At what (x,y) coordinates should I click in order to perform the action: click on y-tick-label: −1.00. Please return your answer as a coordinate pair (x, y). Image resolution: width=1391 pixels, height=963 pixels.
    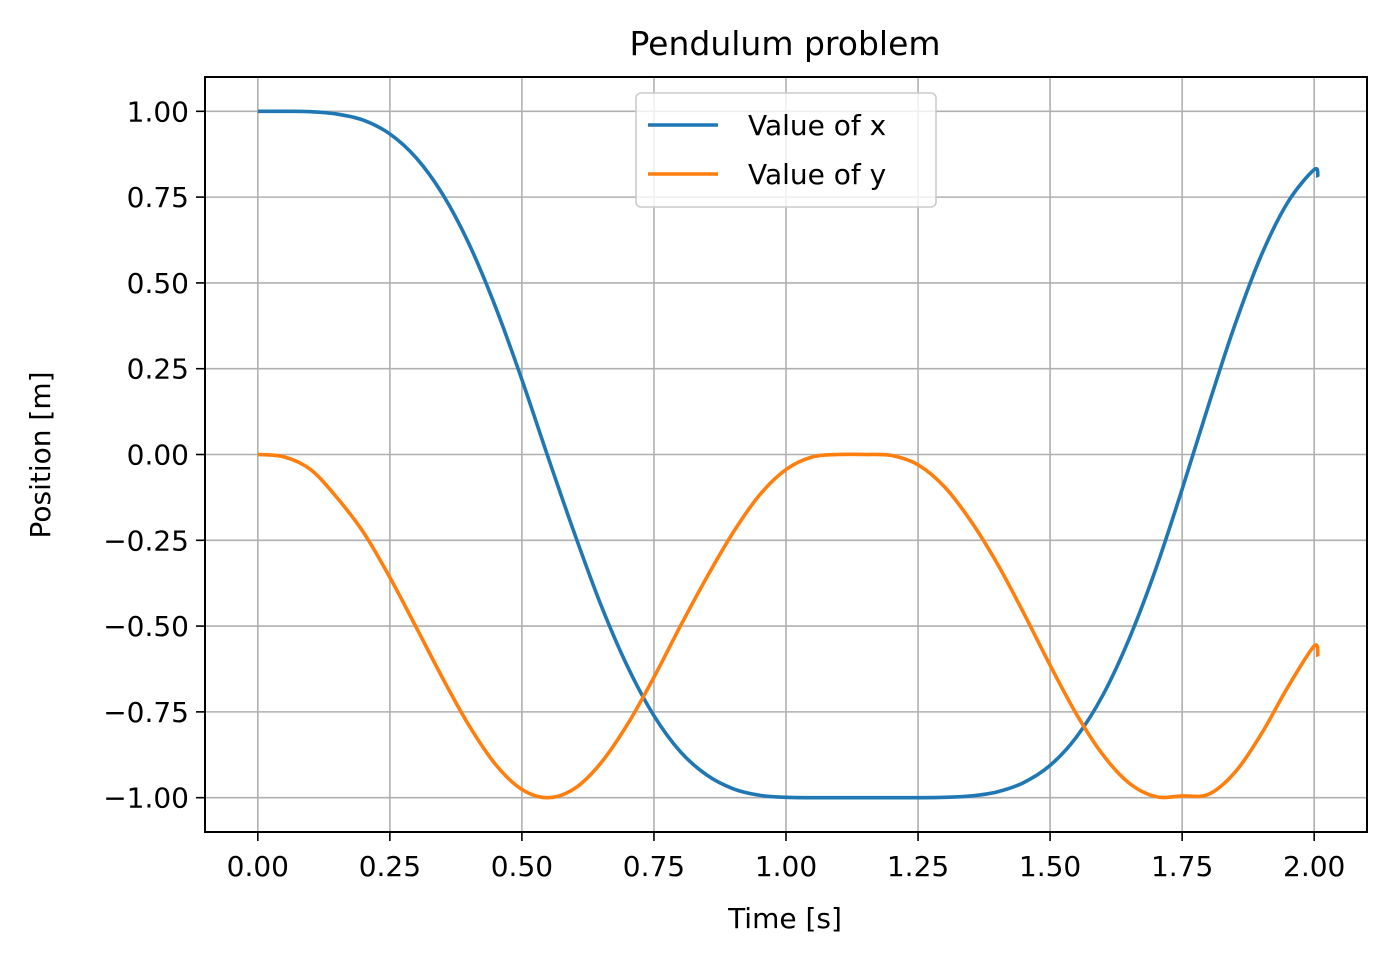
    Looking at the image, I should click on (146, 798).